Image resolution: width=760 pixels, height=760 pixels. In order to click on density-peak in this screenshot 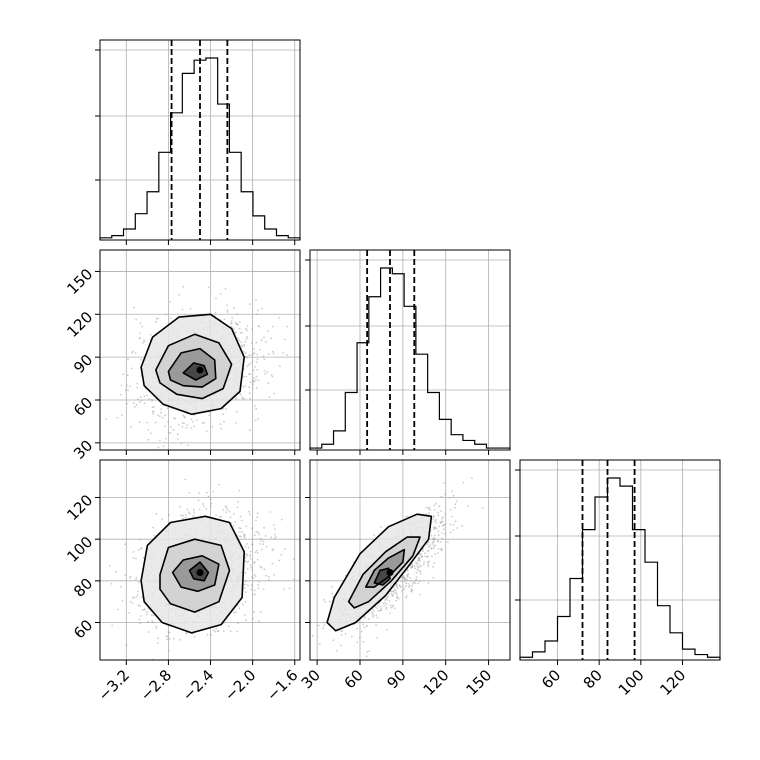, I will do `click(200, 572)`.